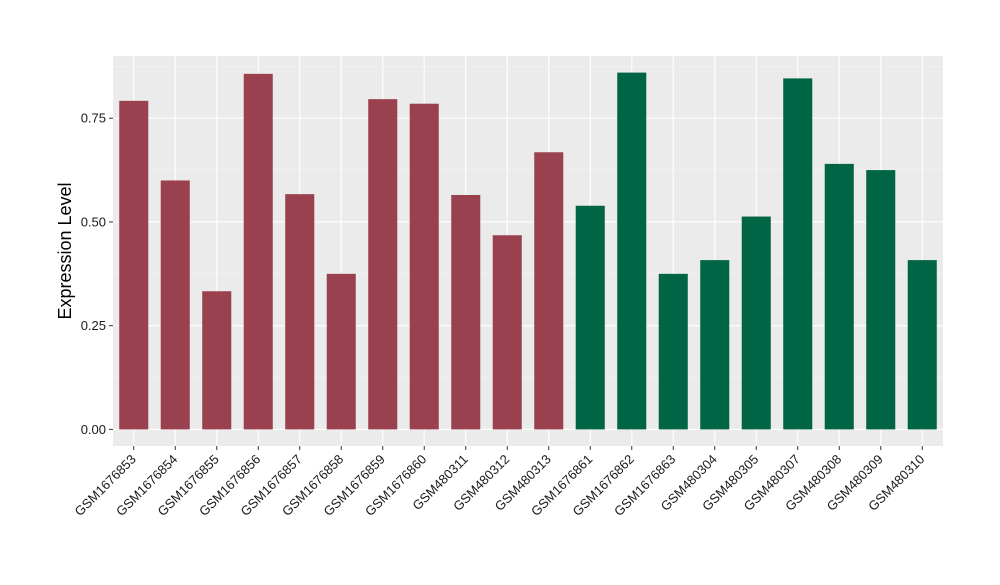 The height and width of the screenshot is (585, 1000). I want to click on y-tick-label: 0.75, so click(93, 118).